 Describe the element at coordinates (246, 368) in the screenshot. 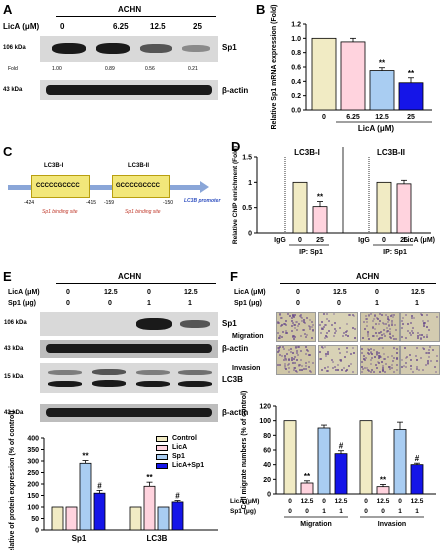

I see `panel-f-row-invasion: Invasion` at that location.